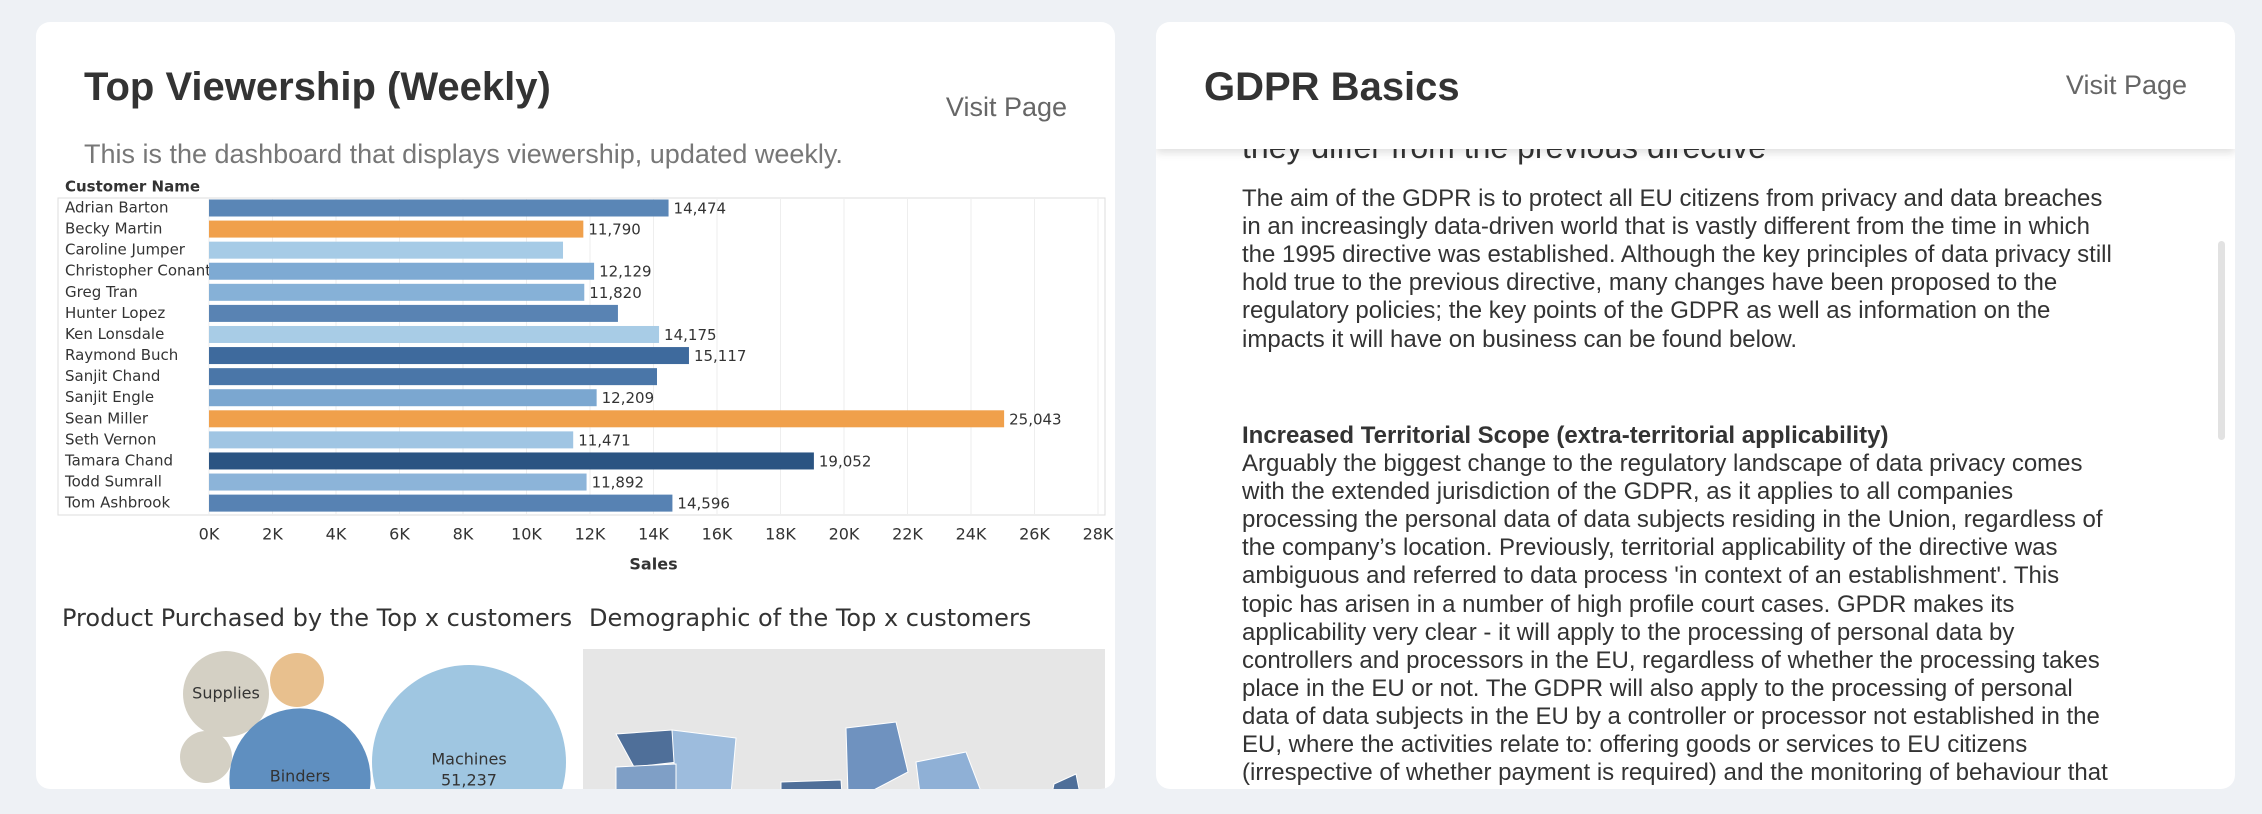  What do you see at coordinates (107, 418) in the screenshot?
I see `category-label: Sean Miller` at bounding box center [107, 418].